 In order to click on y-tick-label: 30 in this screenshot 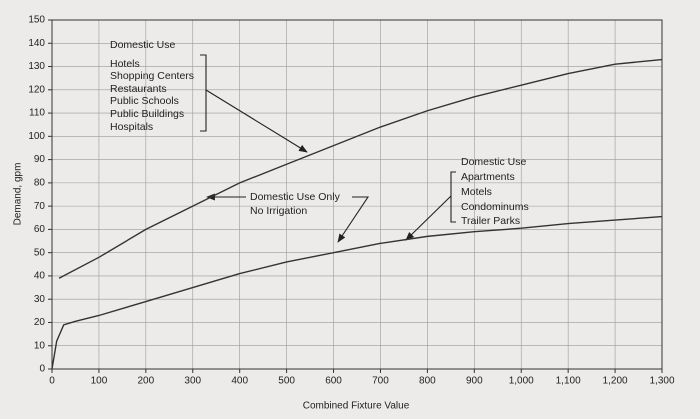, I will do `click(40, 299)`.